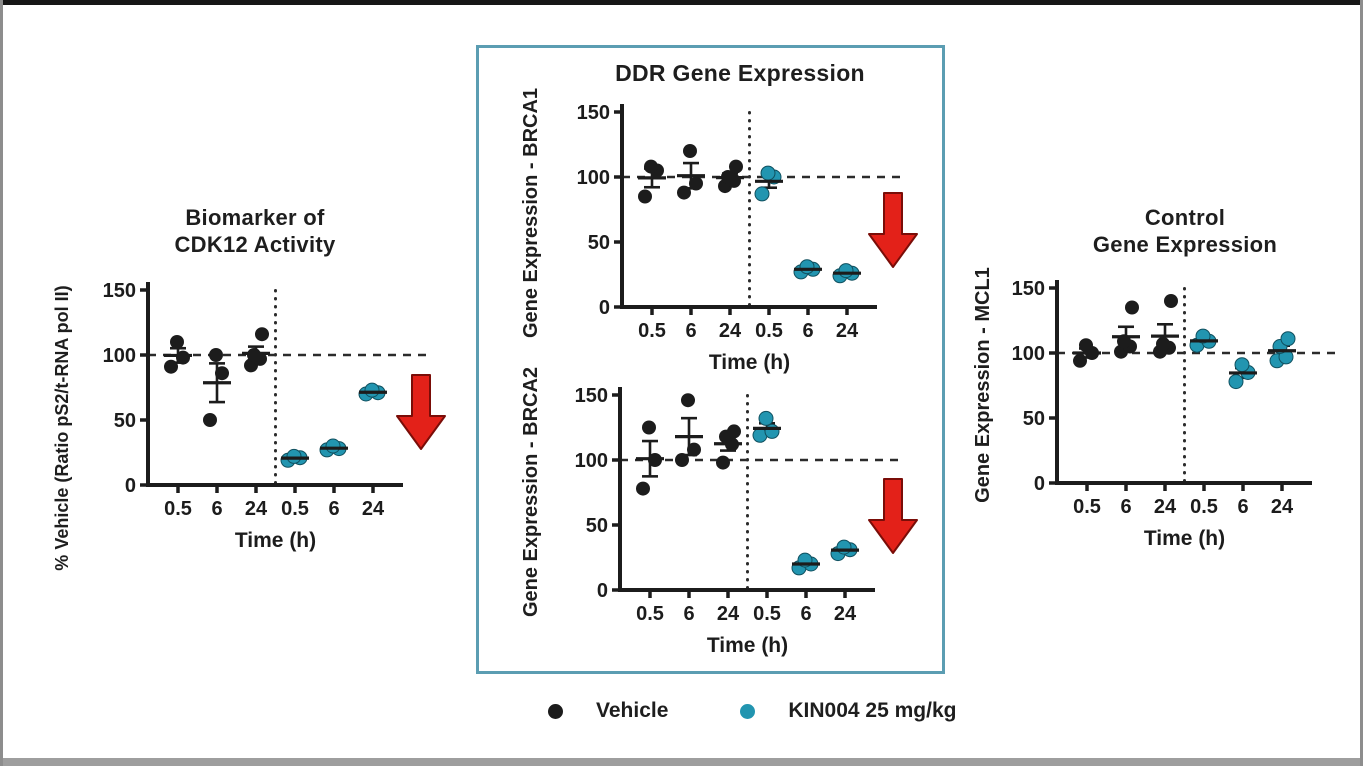 Image resolution: width=1363 pixels, height=766 pixels. I want to click on brca2-decrease-arrow-icon, so click(893, 516).